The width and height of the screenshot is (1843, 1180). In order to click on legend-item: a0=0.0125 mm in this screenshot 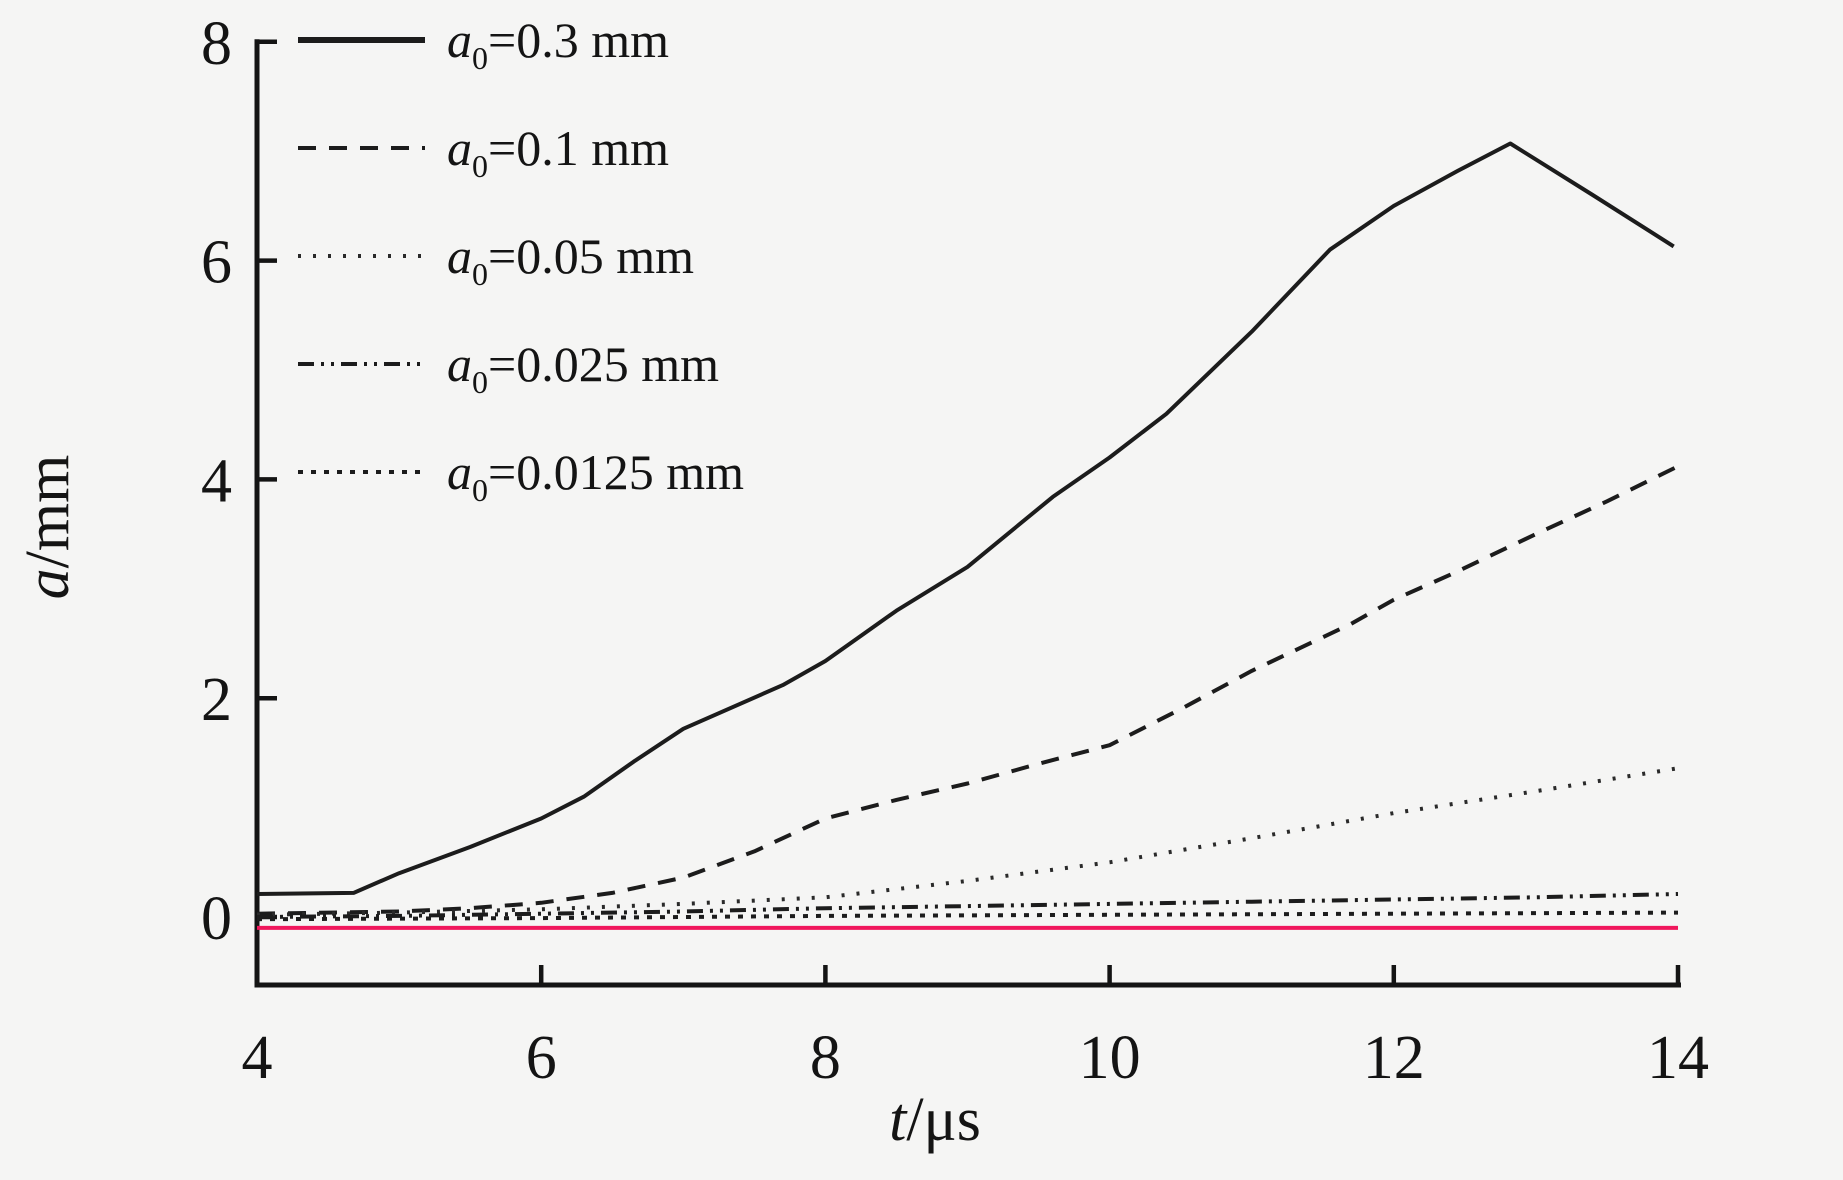, I will do `click(521, 476)`.